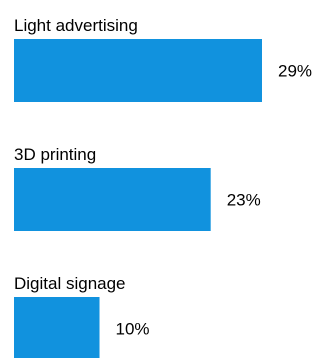  What do you see at coordinates (76, 25) in the screenshot?
I see `category-label: Light advertising` at bounding box center [76, 25].